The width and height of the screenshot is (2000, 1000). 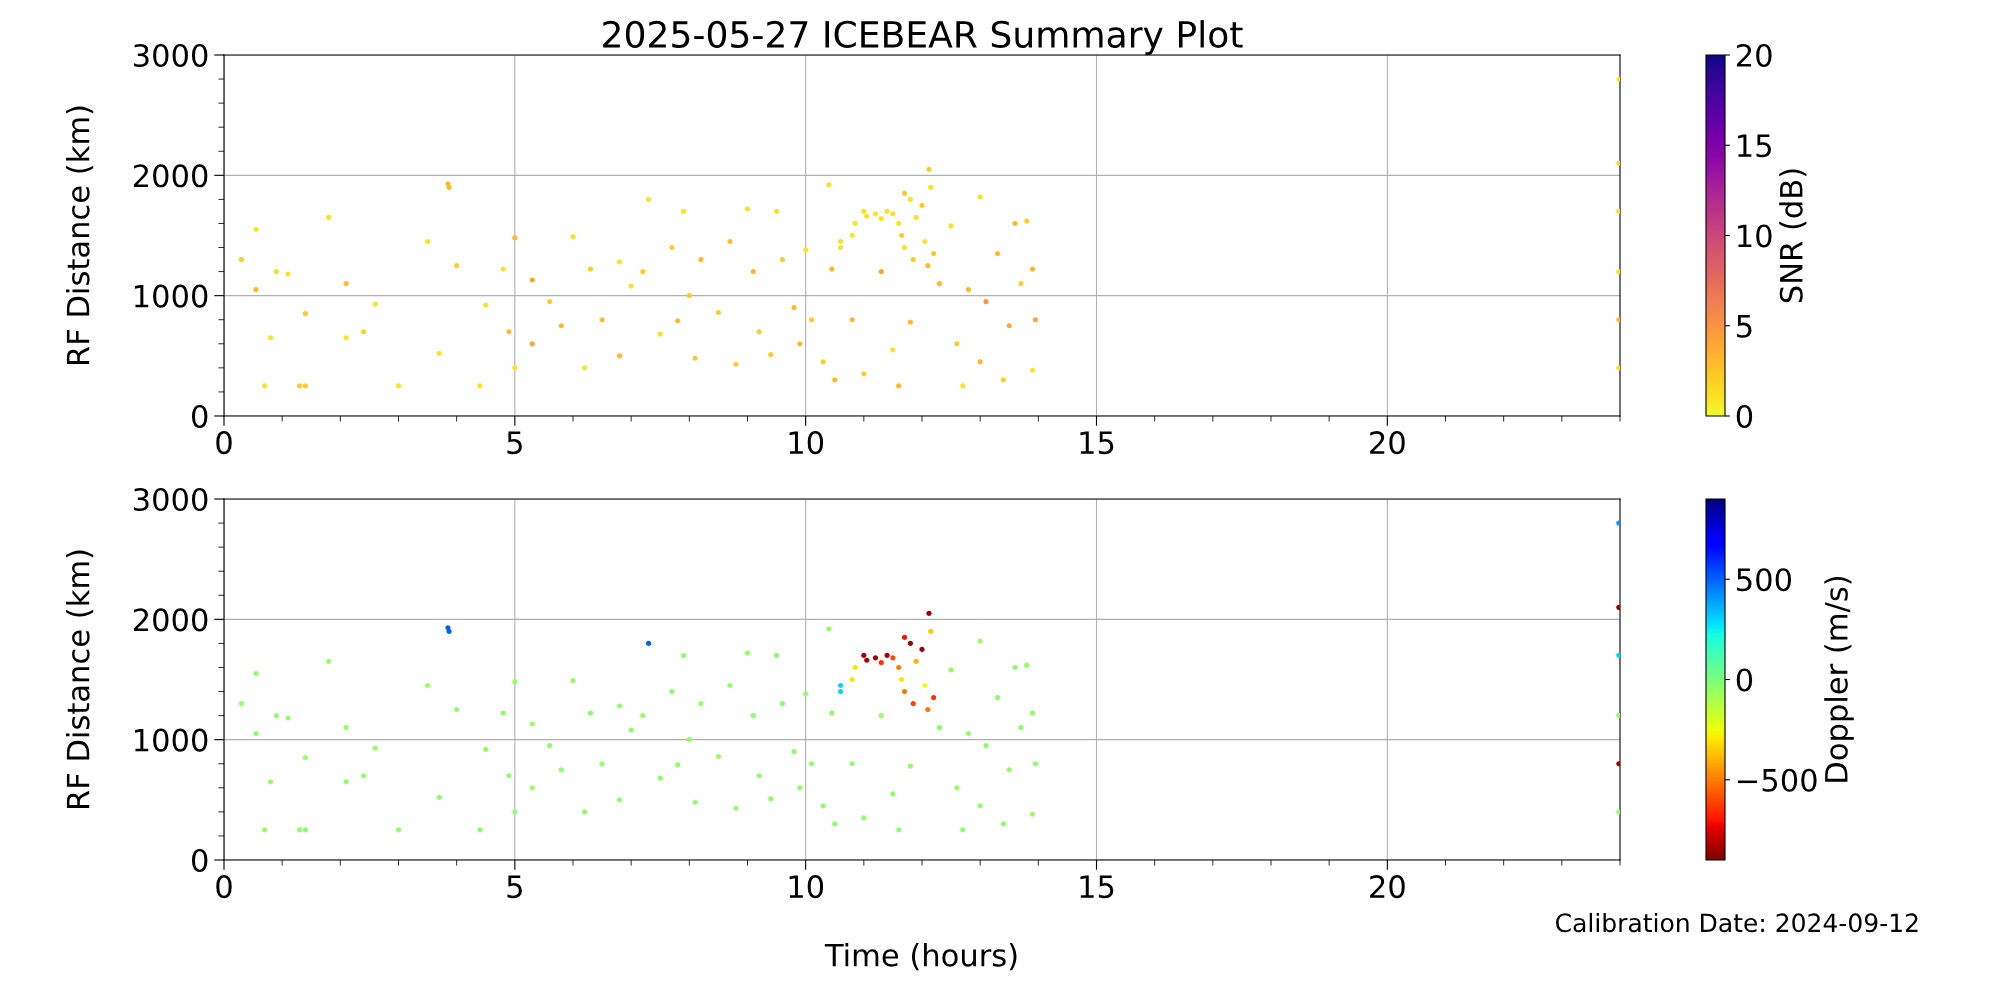 I want to click on color-bar-label: 20, so click(x=1754, y=55).